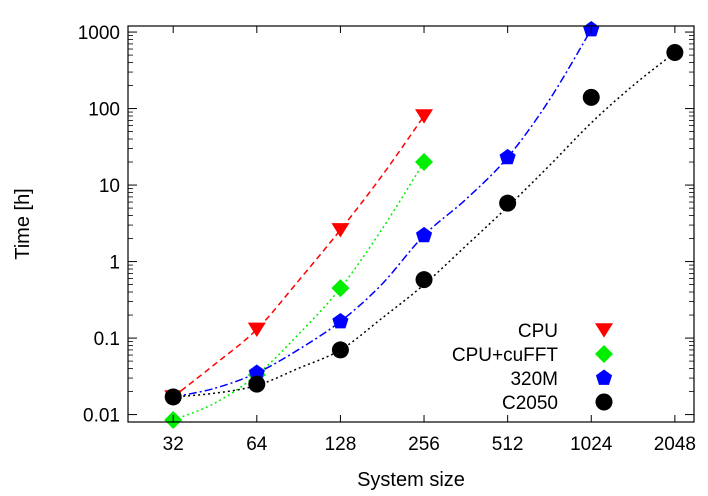 The width and height of the screenshot is (708, 496). What do you see at coordinates (591, 444) in the screenshot?
I see `x-tick-label: 1024` at bounding box center [591, 444].